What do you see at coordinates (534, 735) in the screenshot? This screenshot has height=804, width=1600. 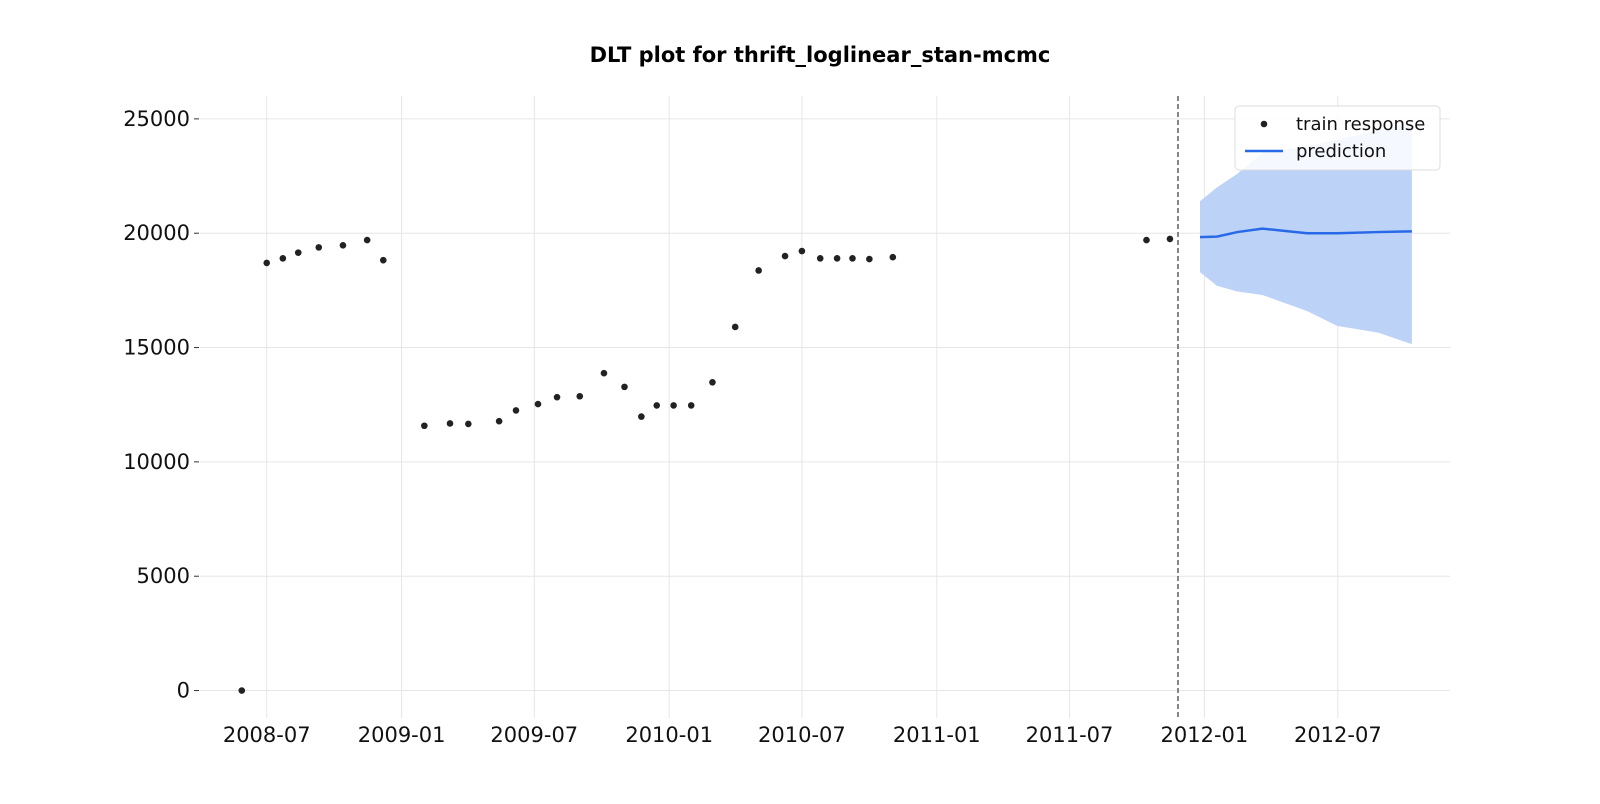 I see `x-tick-label: 2009-07` at bounding box center [534, 735].